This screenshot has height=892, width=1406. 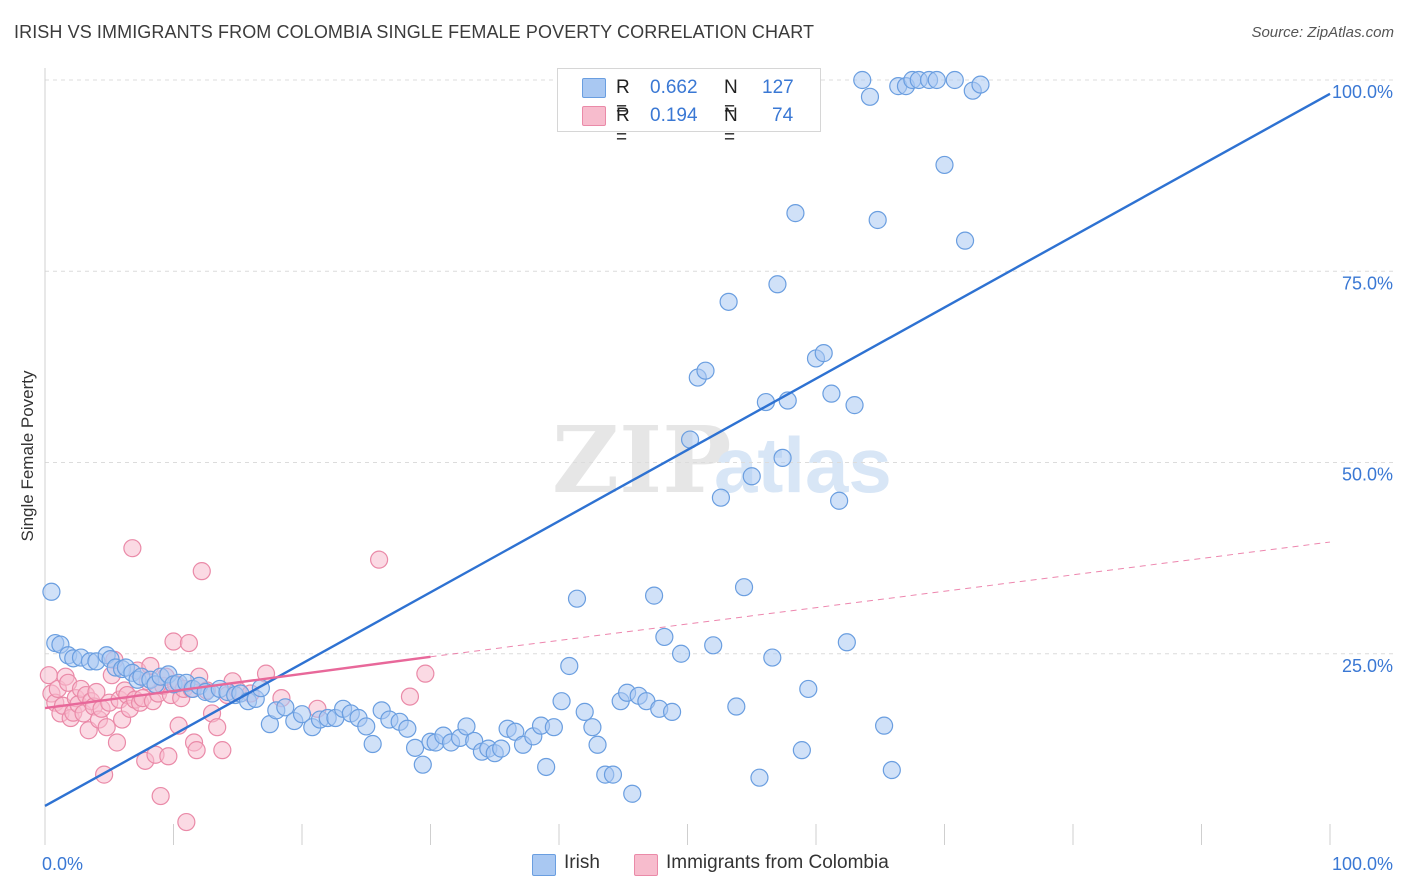 What do you see at coordinates (1367, 283) in the screenshot?
I see `y-tick-label: 75.0%` at bounding box center [1367, 283].